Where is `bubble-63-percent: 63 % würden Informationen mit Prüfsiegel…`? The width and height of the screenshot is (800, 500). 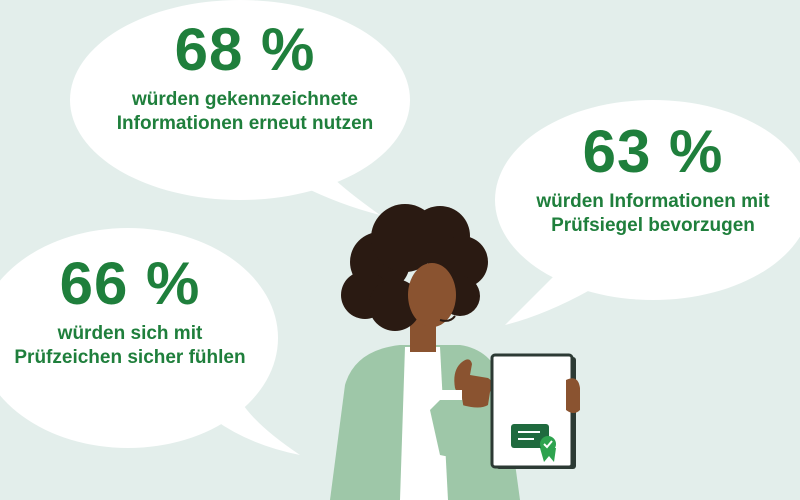
bubble-63-percent: 63 % würden Informationen mit Prüfsiegel… is located at coordinates (653, 179).